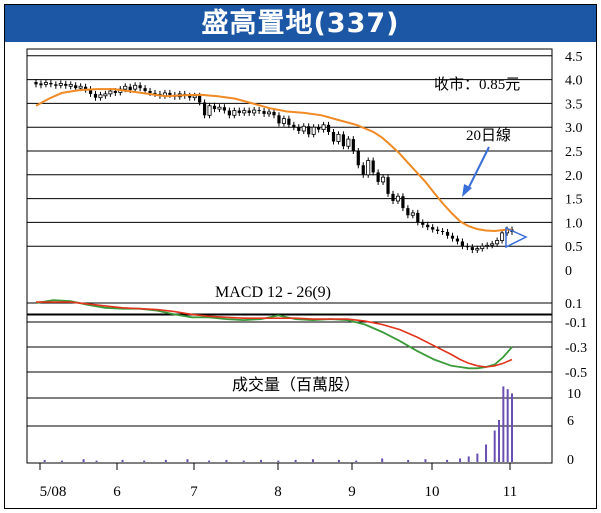 The image size is (601, 513). Describe the element at coordinates (574, 223) in the screenshot. I see `price-y-tick-label: 1.0` at that location.